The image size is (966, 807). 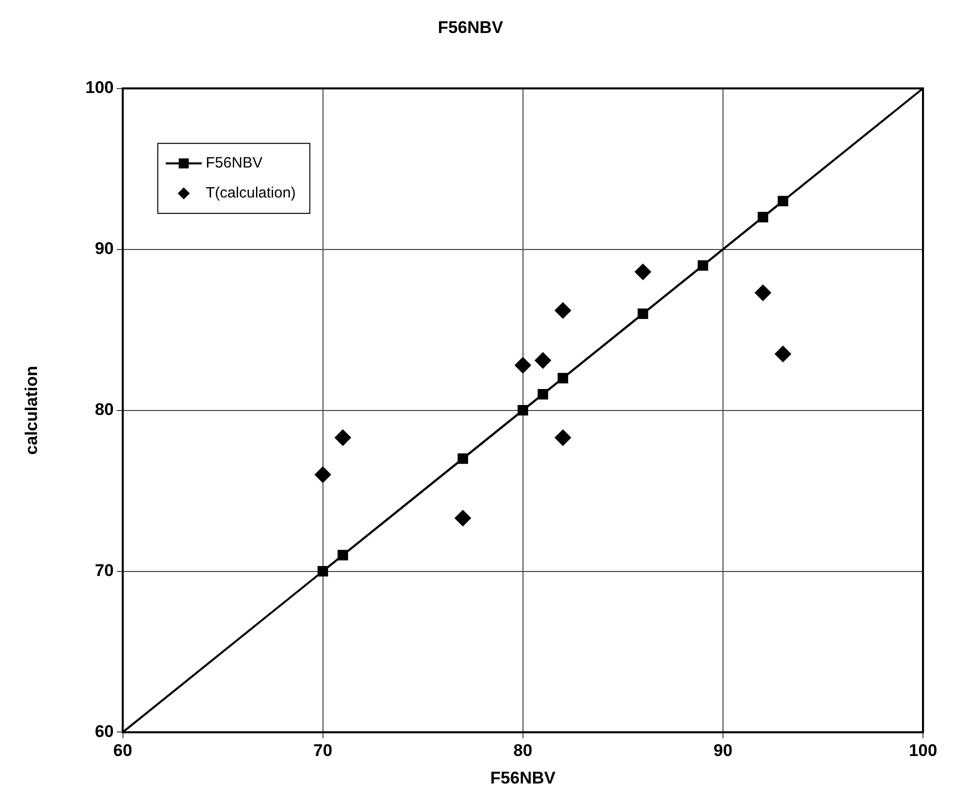 I want to click on x-axis-title: F56NBV, so click(x=523, y=778).